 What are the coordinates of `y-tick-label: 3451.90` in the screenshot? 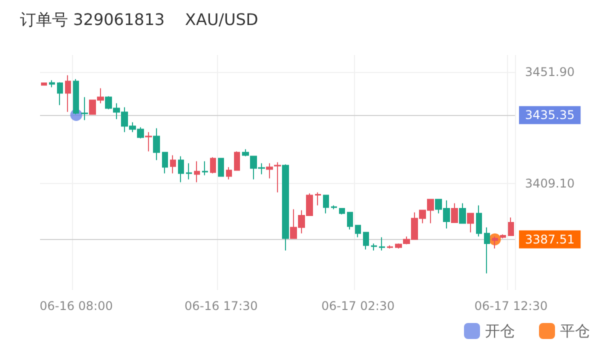 It's located at (550, 72).